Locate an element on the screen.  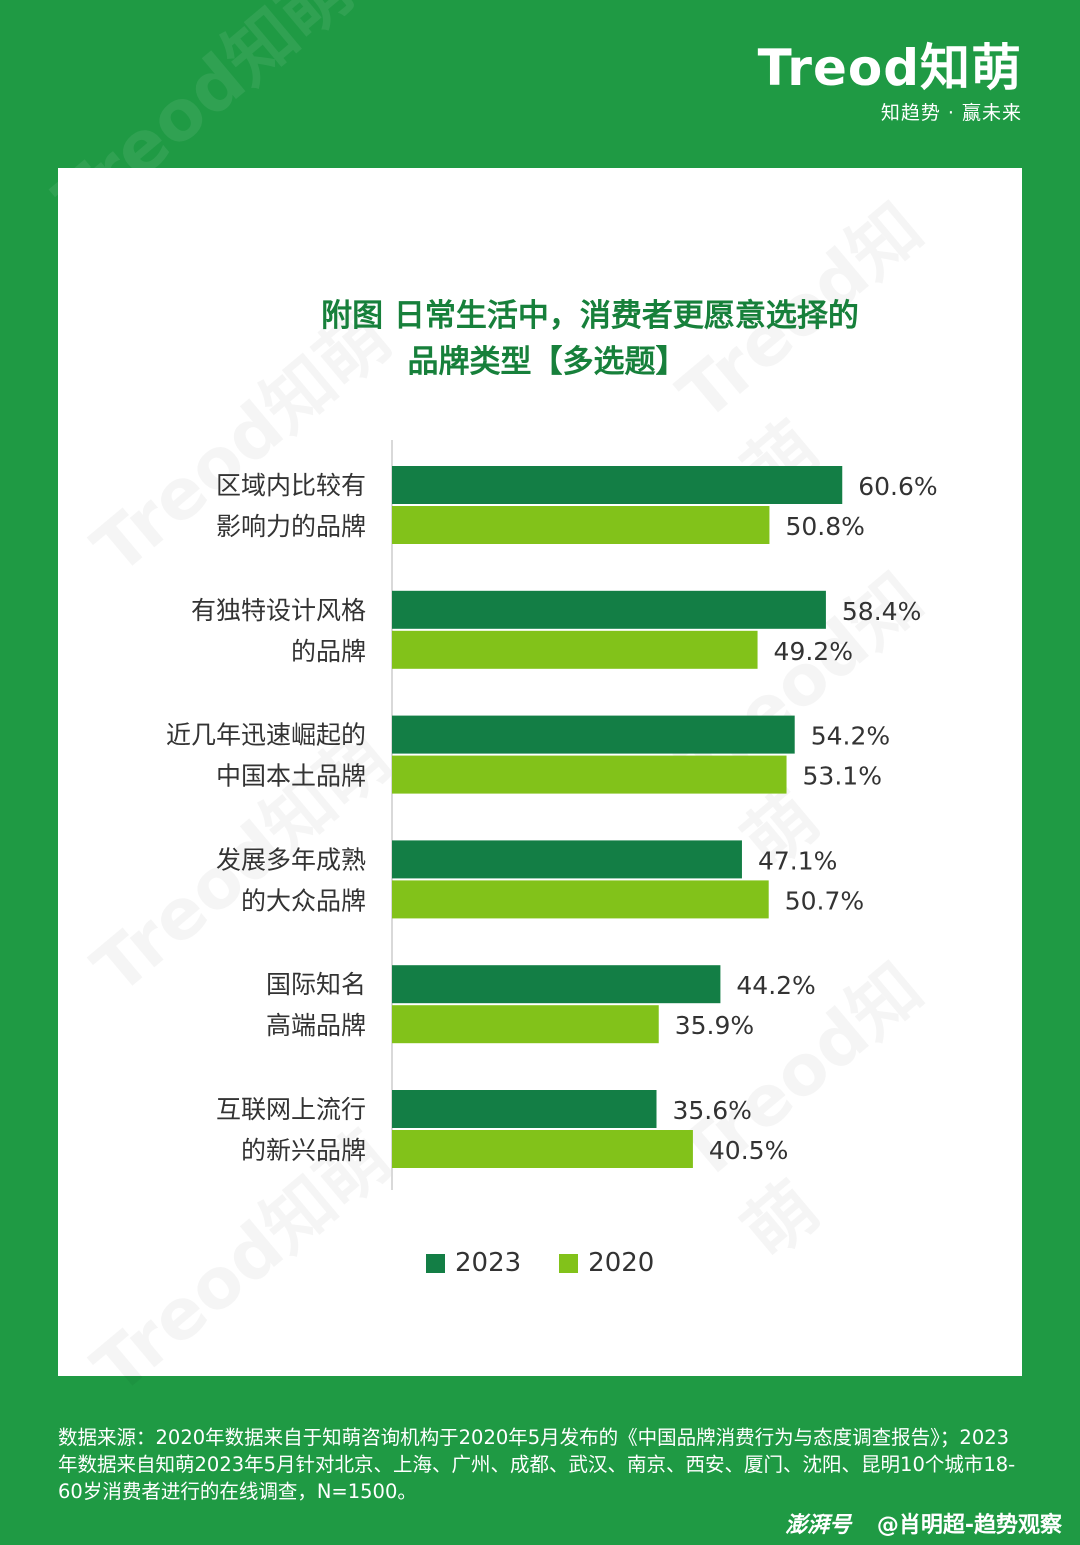
legend-label-2023: 2023 is located at coordinates (488, 1263).